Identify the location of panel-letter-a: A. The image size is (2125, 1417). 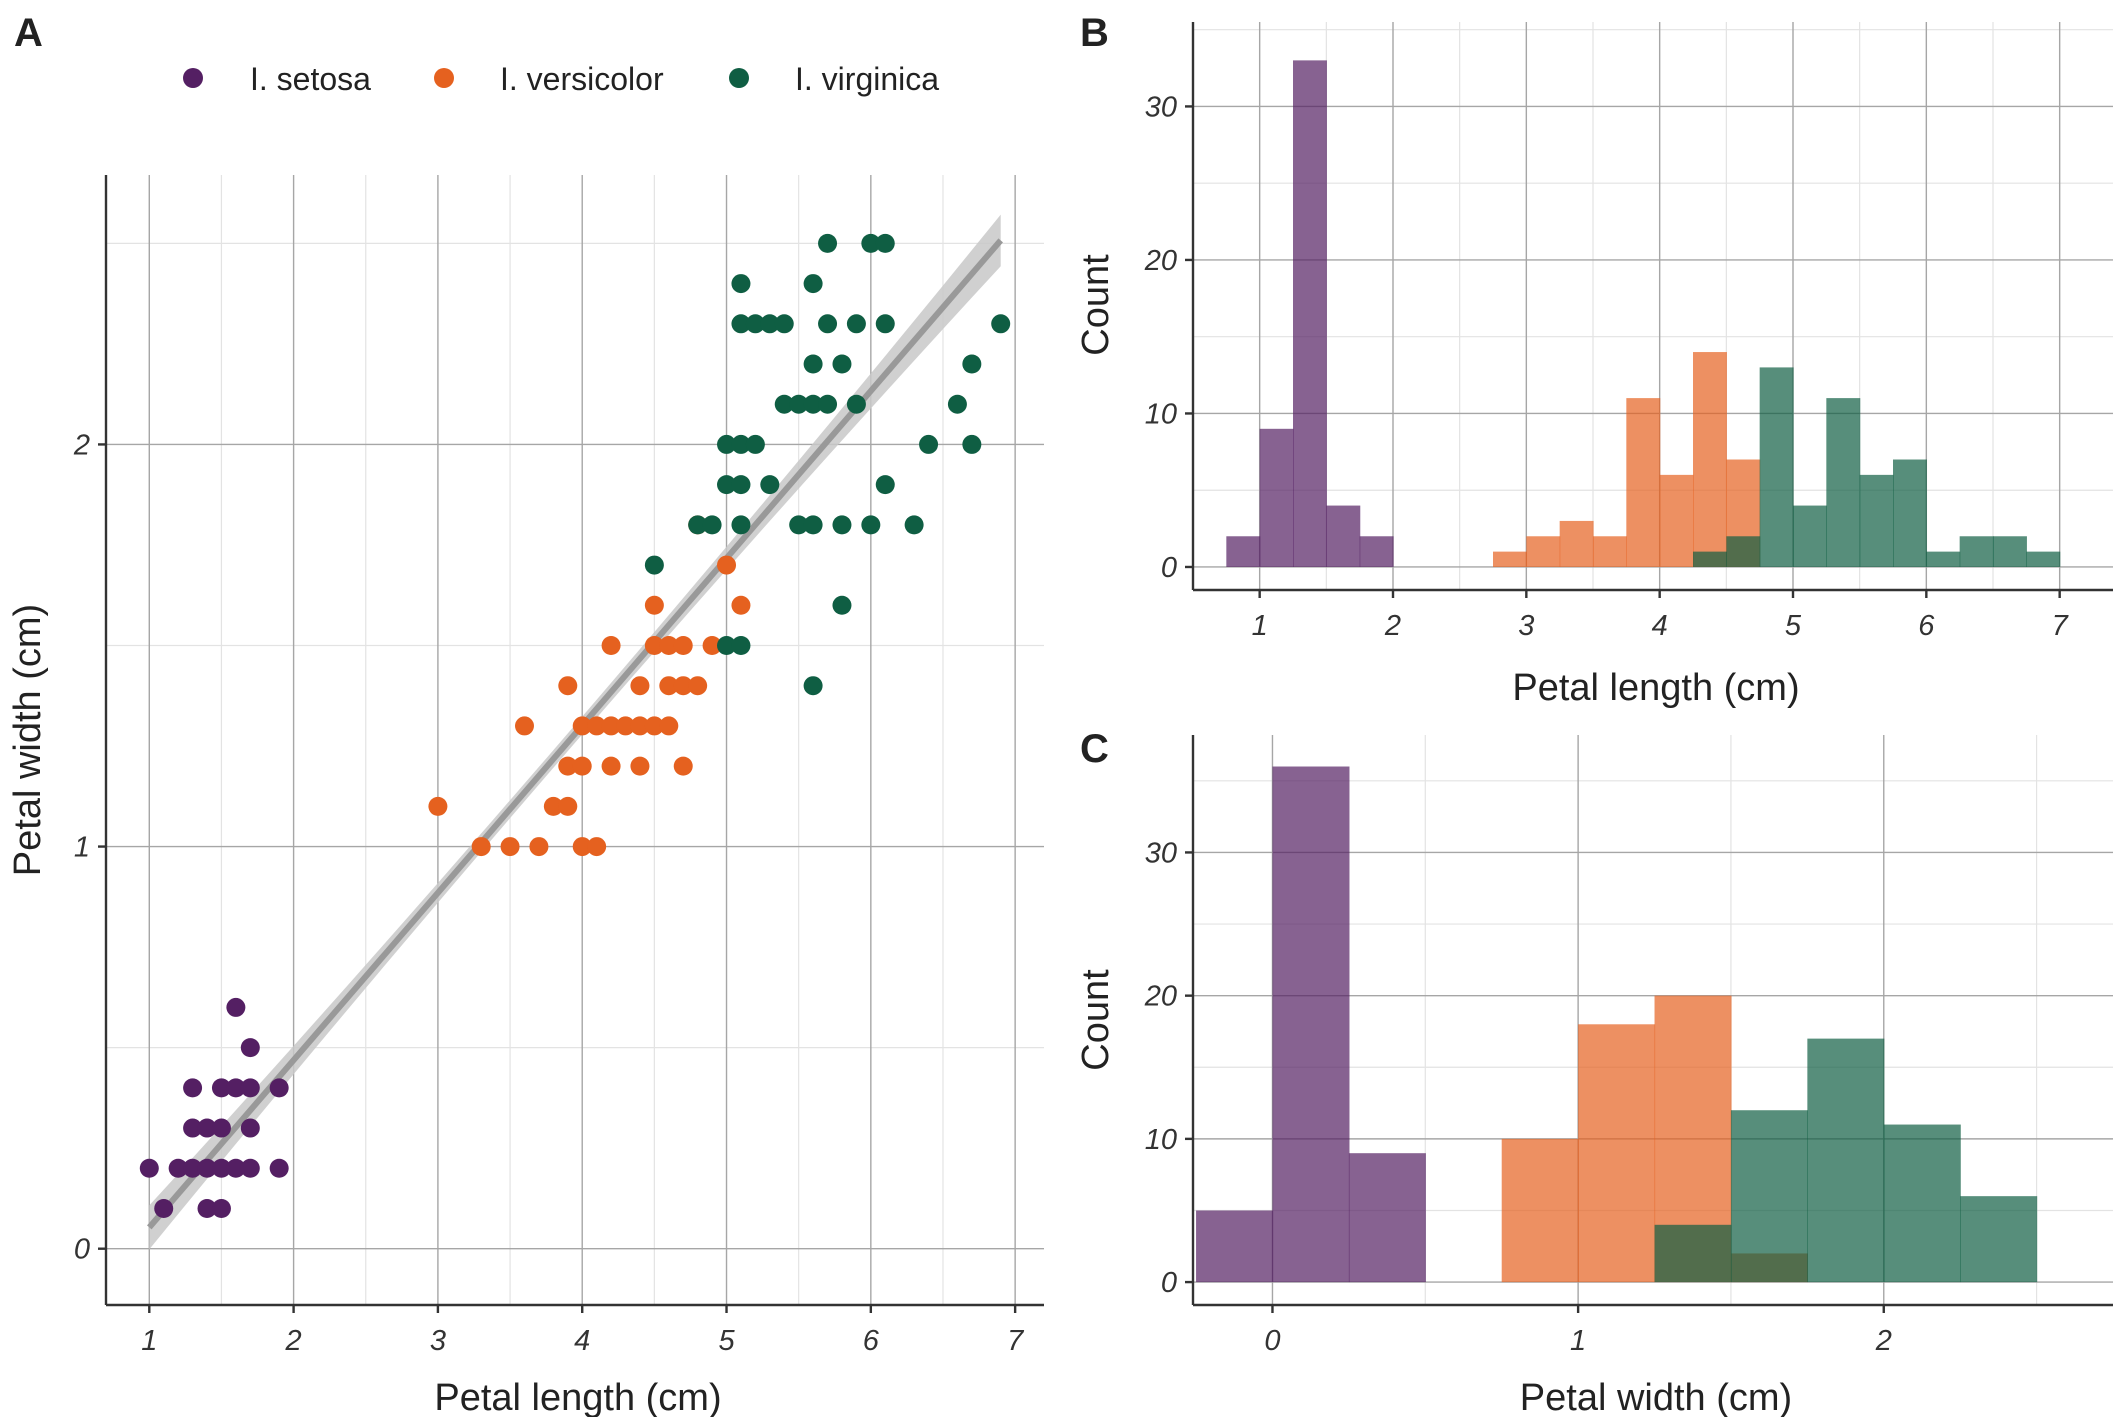
(28, 33).